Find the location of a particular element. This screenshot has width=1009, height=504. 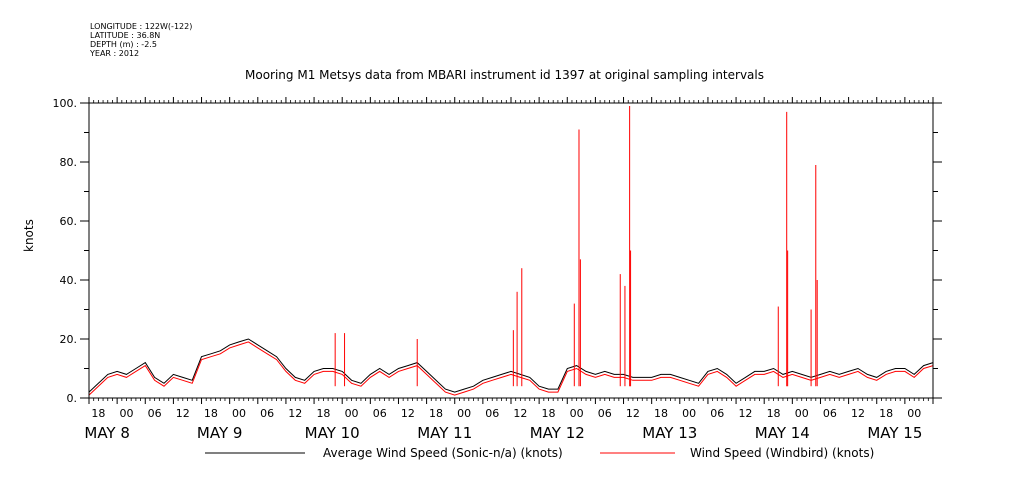

y-tick-label: 100. is located at coordinates (65, 103).